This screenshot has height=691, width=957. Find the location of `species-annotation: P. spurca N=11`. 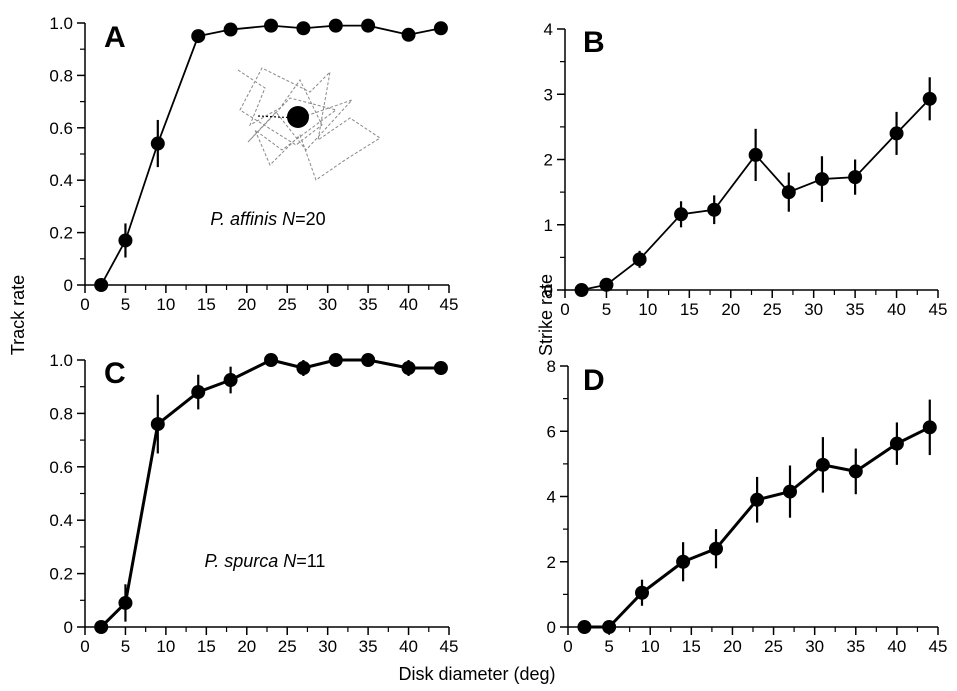

species-annotation: P. spurca N=11 is located at coordinates (265, 561).